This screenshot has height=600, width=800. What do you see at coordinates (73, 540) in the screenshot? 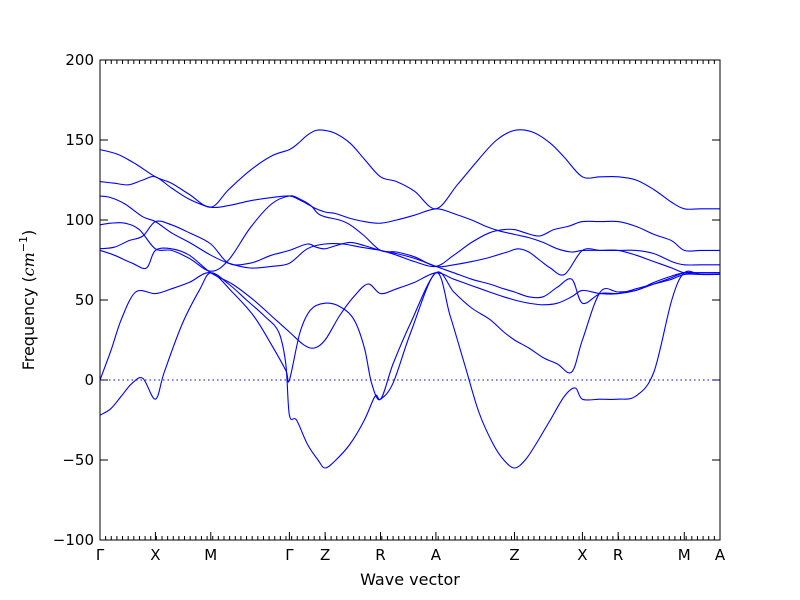
I see `y-tick-label: −100` at bounding box center [73, 540].